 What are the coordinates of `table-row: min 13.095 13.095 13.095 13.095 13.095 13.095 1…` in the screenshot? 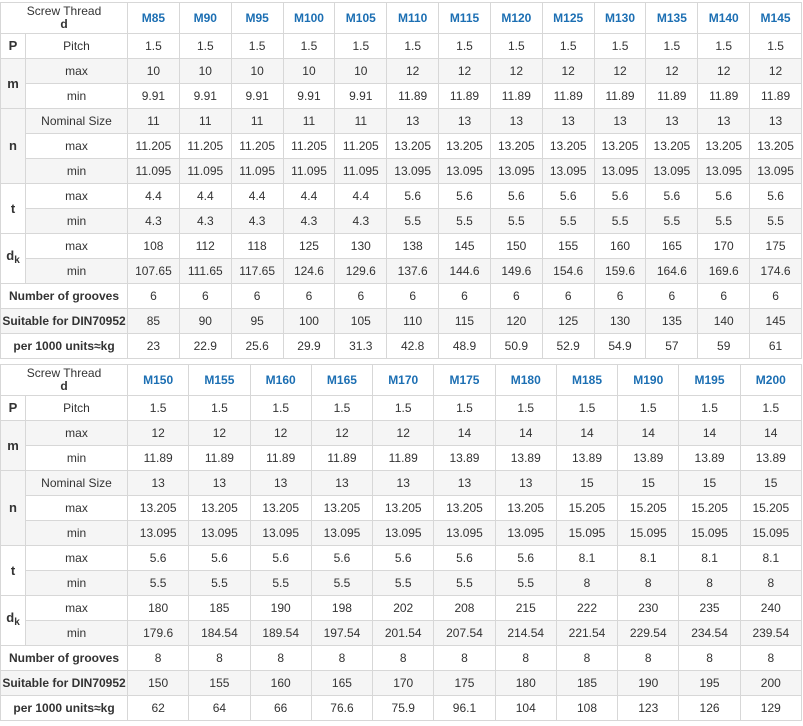 It's located at (401, 533).